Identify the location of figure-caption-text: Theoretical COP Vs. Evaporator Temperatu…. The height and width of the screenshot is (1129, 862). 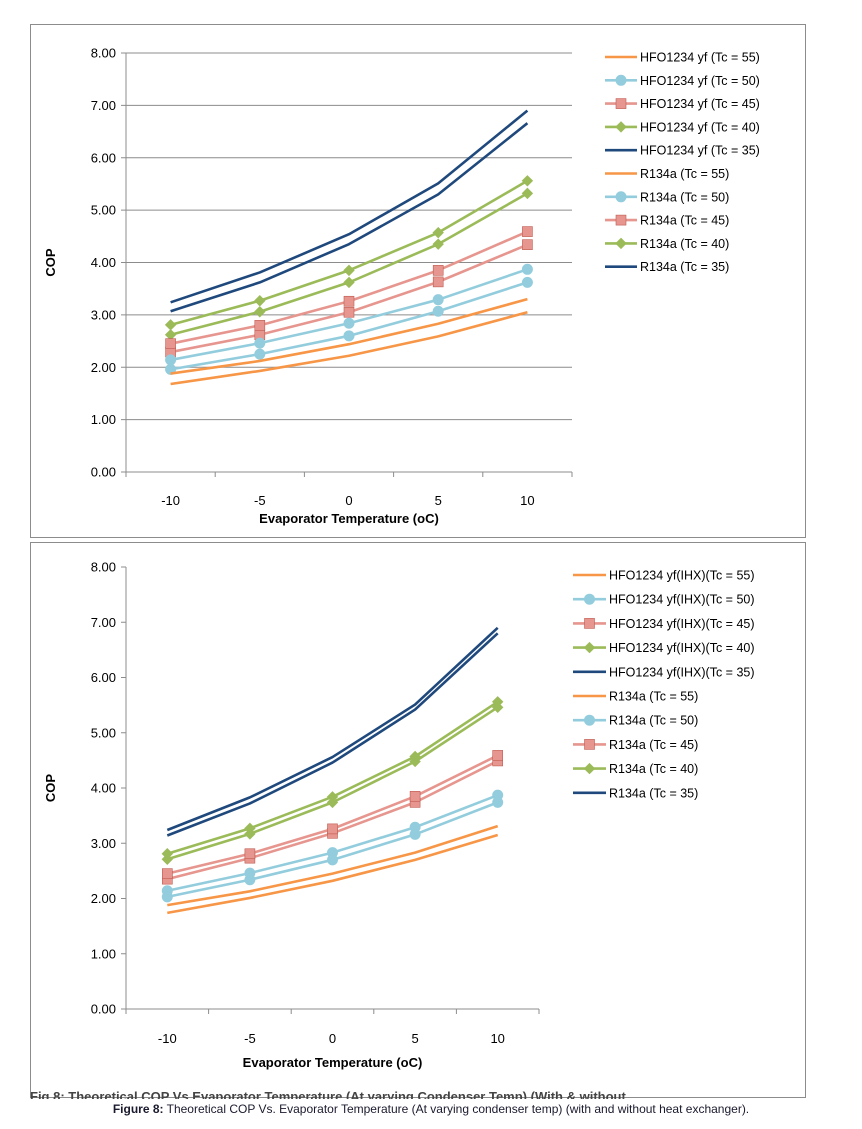
(456, 1109).